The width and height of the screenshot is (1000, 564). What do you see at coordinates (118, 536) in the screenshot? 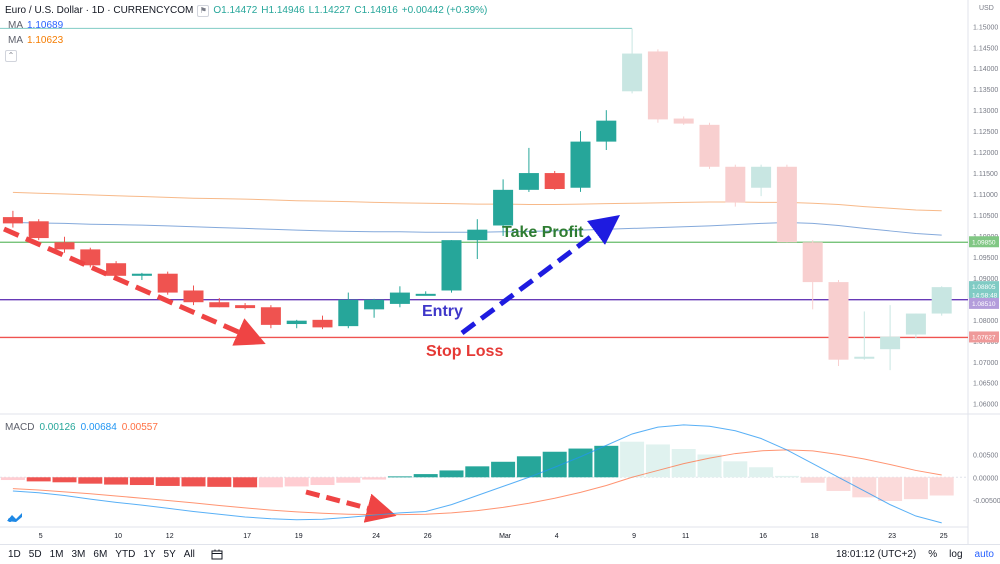
I see `time-tick-label: 10` at bounding box center [118, 536].